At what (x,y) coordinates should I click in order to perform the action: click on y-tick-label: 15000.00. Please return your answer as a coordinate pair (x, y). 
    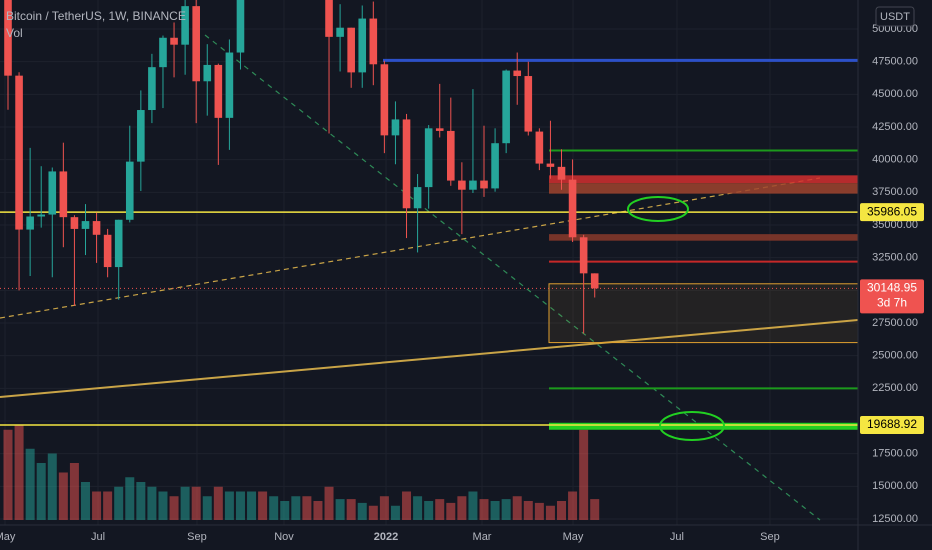
    Looking at the image, I should click on (895, 486).